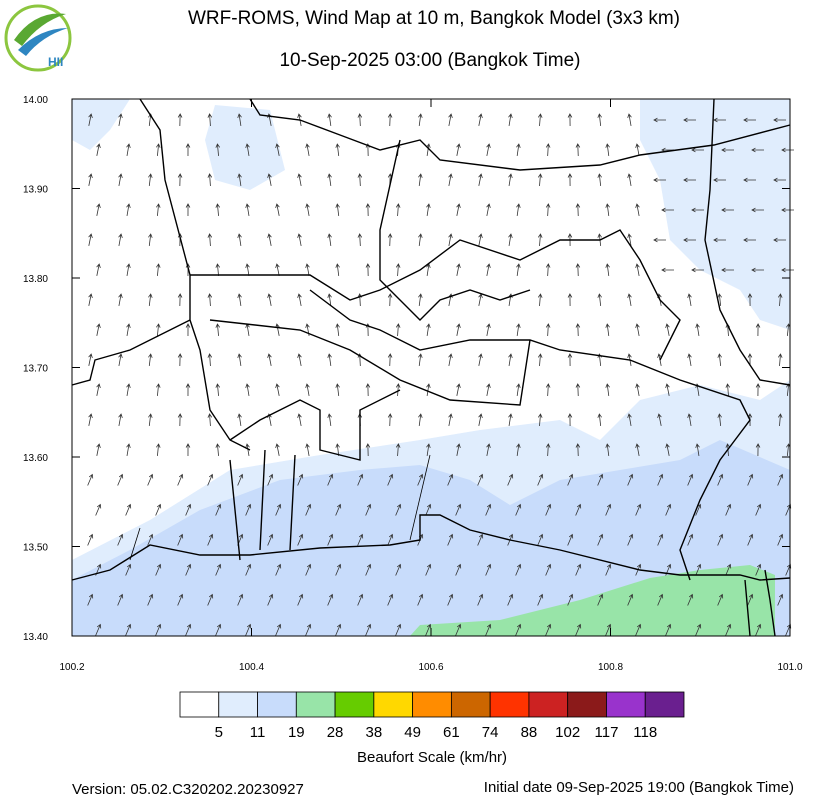 Image resolution: width=816 pixels, height=805 pixels. I want to click on wind-region, so click(245, 147).